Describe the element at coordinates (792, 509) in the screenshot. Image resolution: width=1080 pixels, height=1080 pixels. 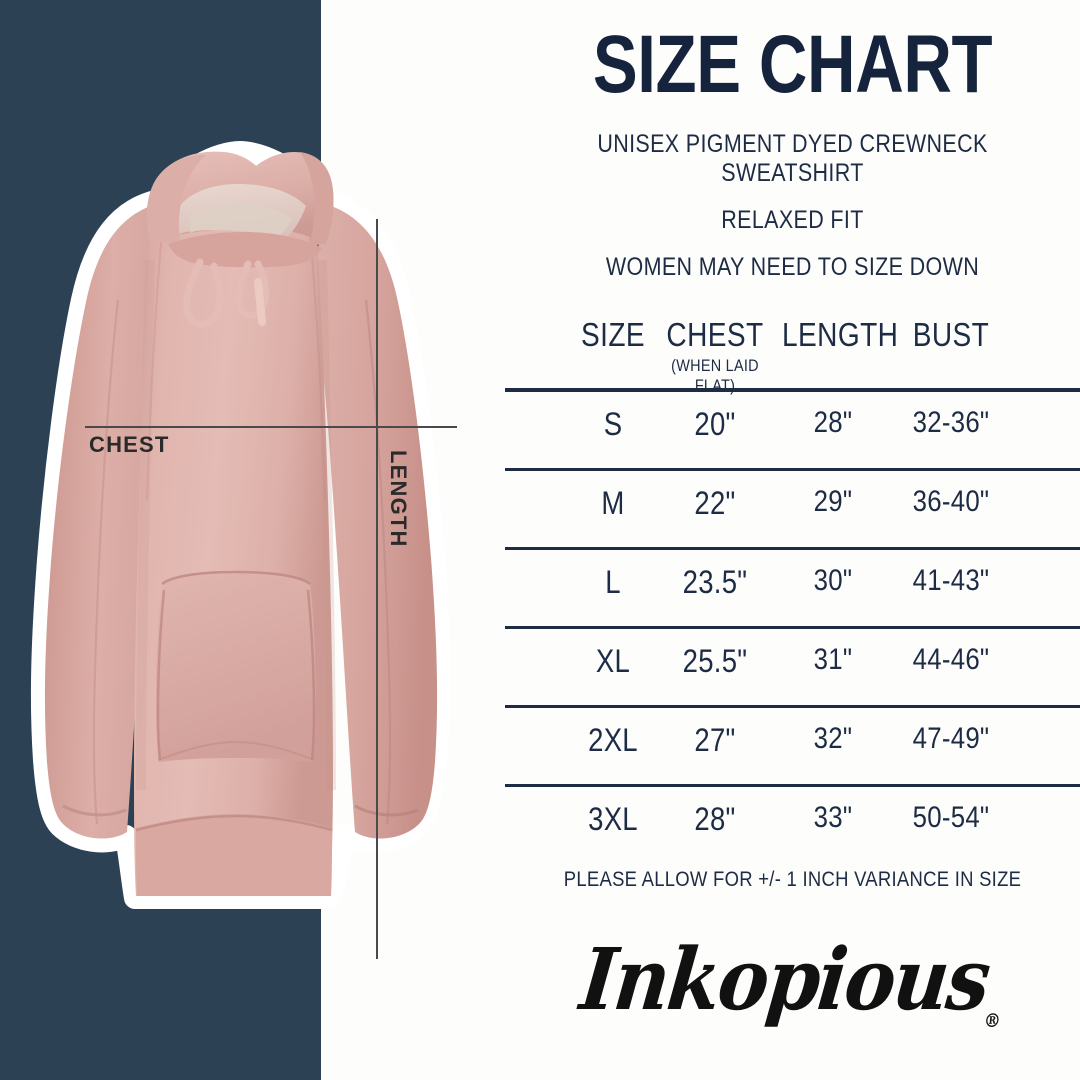
I see `table-row: M 22" 29" 36-40"` at that location.